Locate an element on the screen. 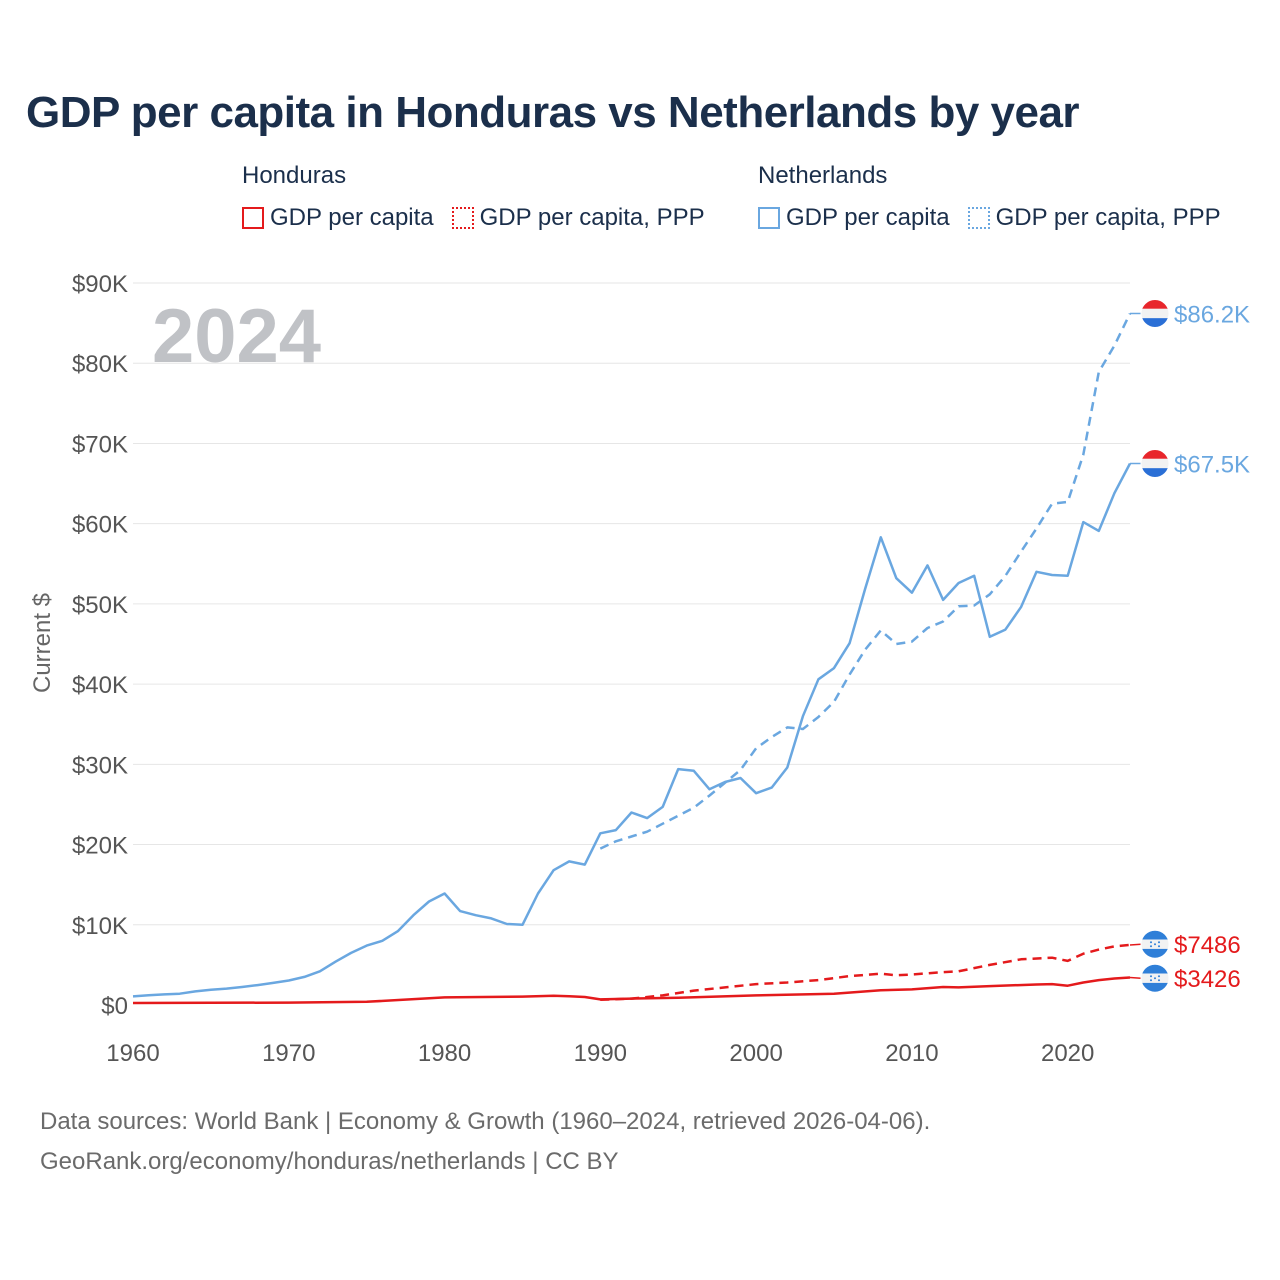 This screenshot has width=1280, height=1280. y-tick-label: $80K is located at coordinates (100, 364).